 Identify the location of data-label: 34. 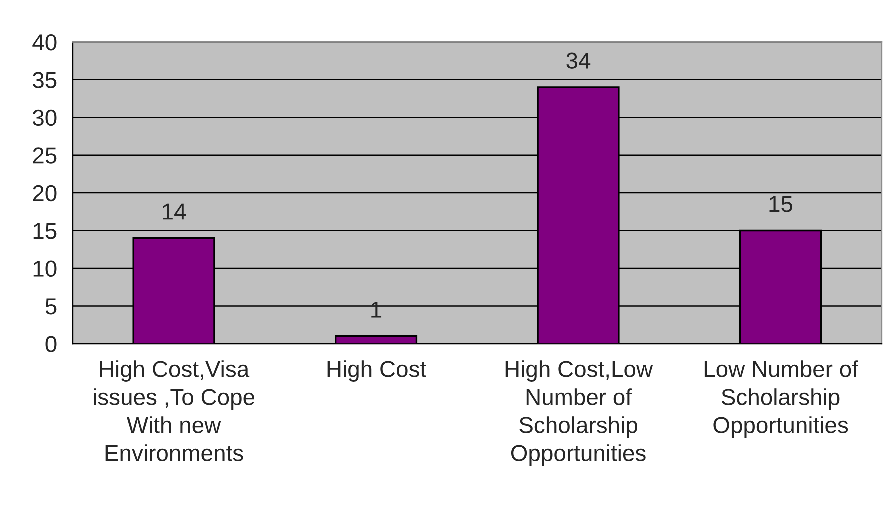
(578, 61).